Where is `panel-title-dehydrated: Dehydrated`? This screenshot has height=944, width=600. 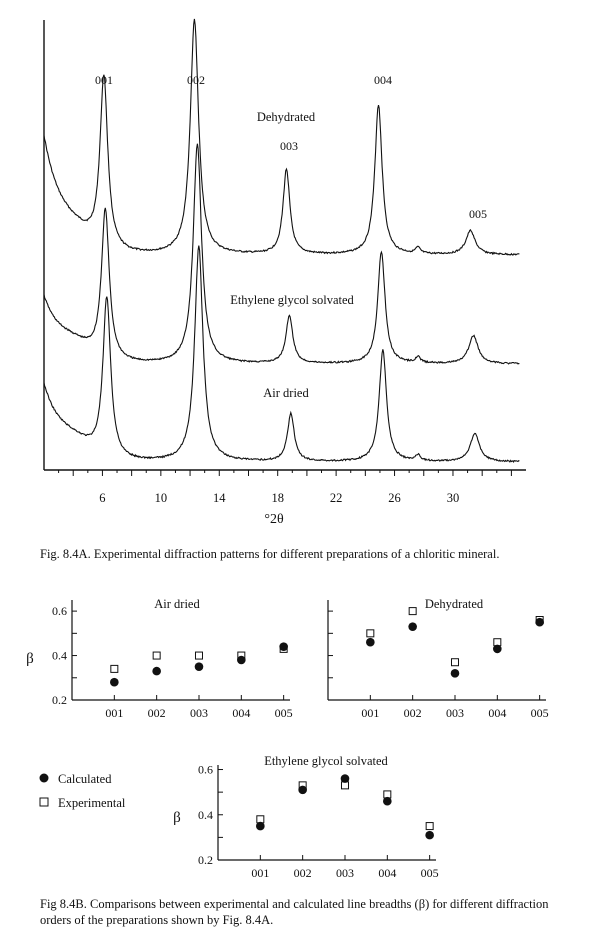
panel-title-dehydrated: Dehydrated is located at coordinates (454, 604).